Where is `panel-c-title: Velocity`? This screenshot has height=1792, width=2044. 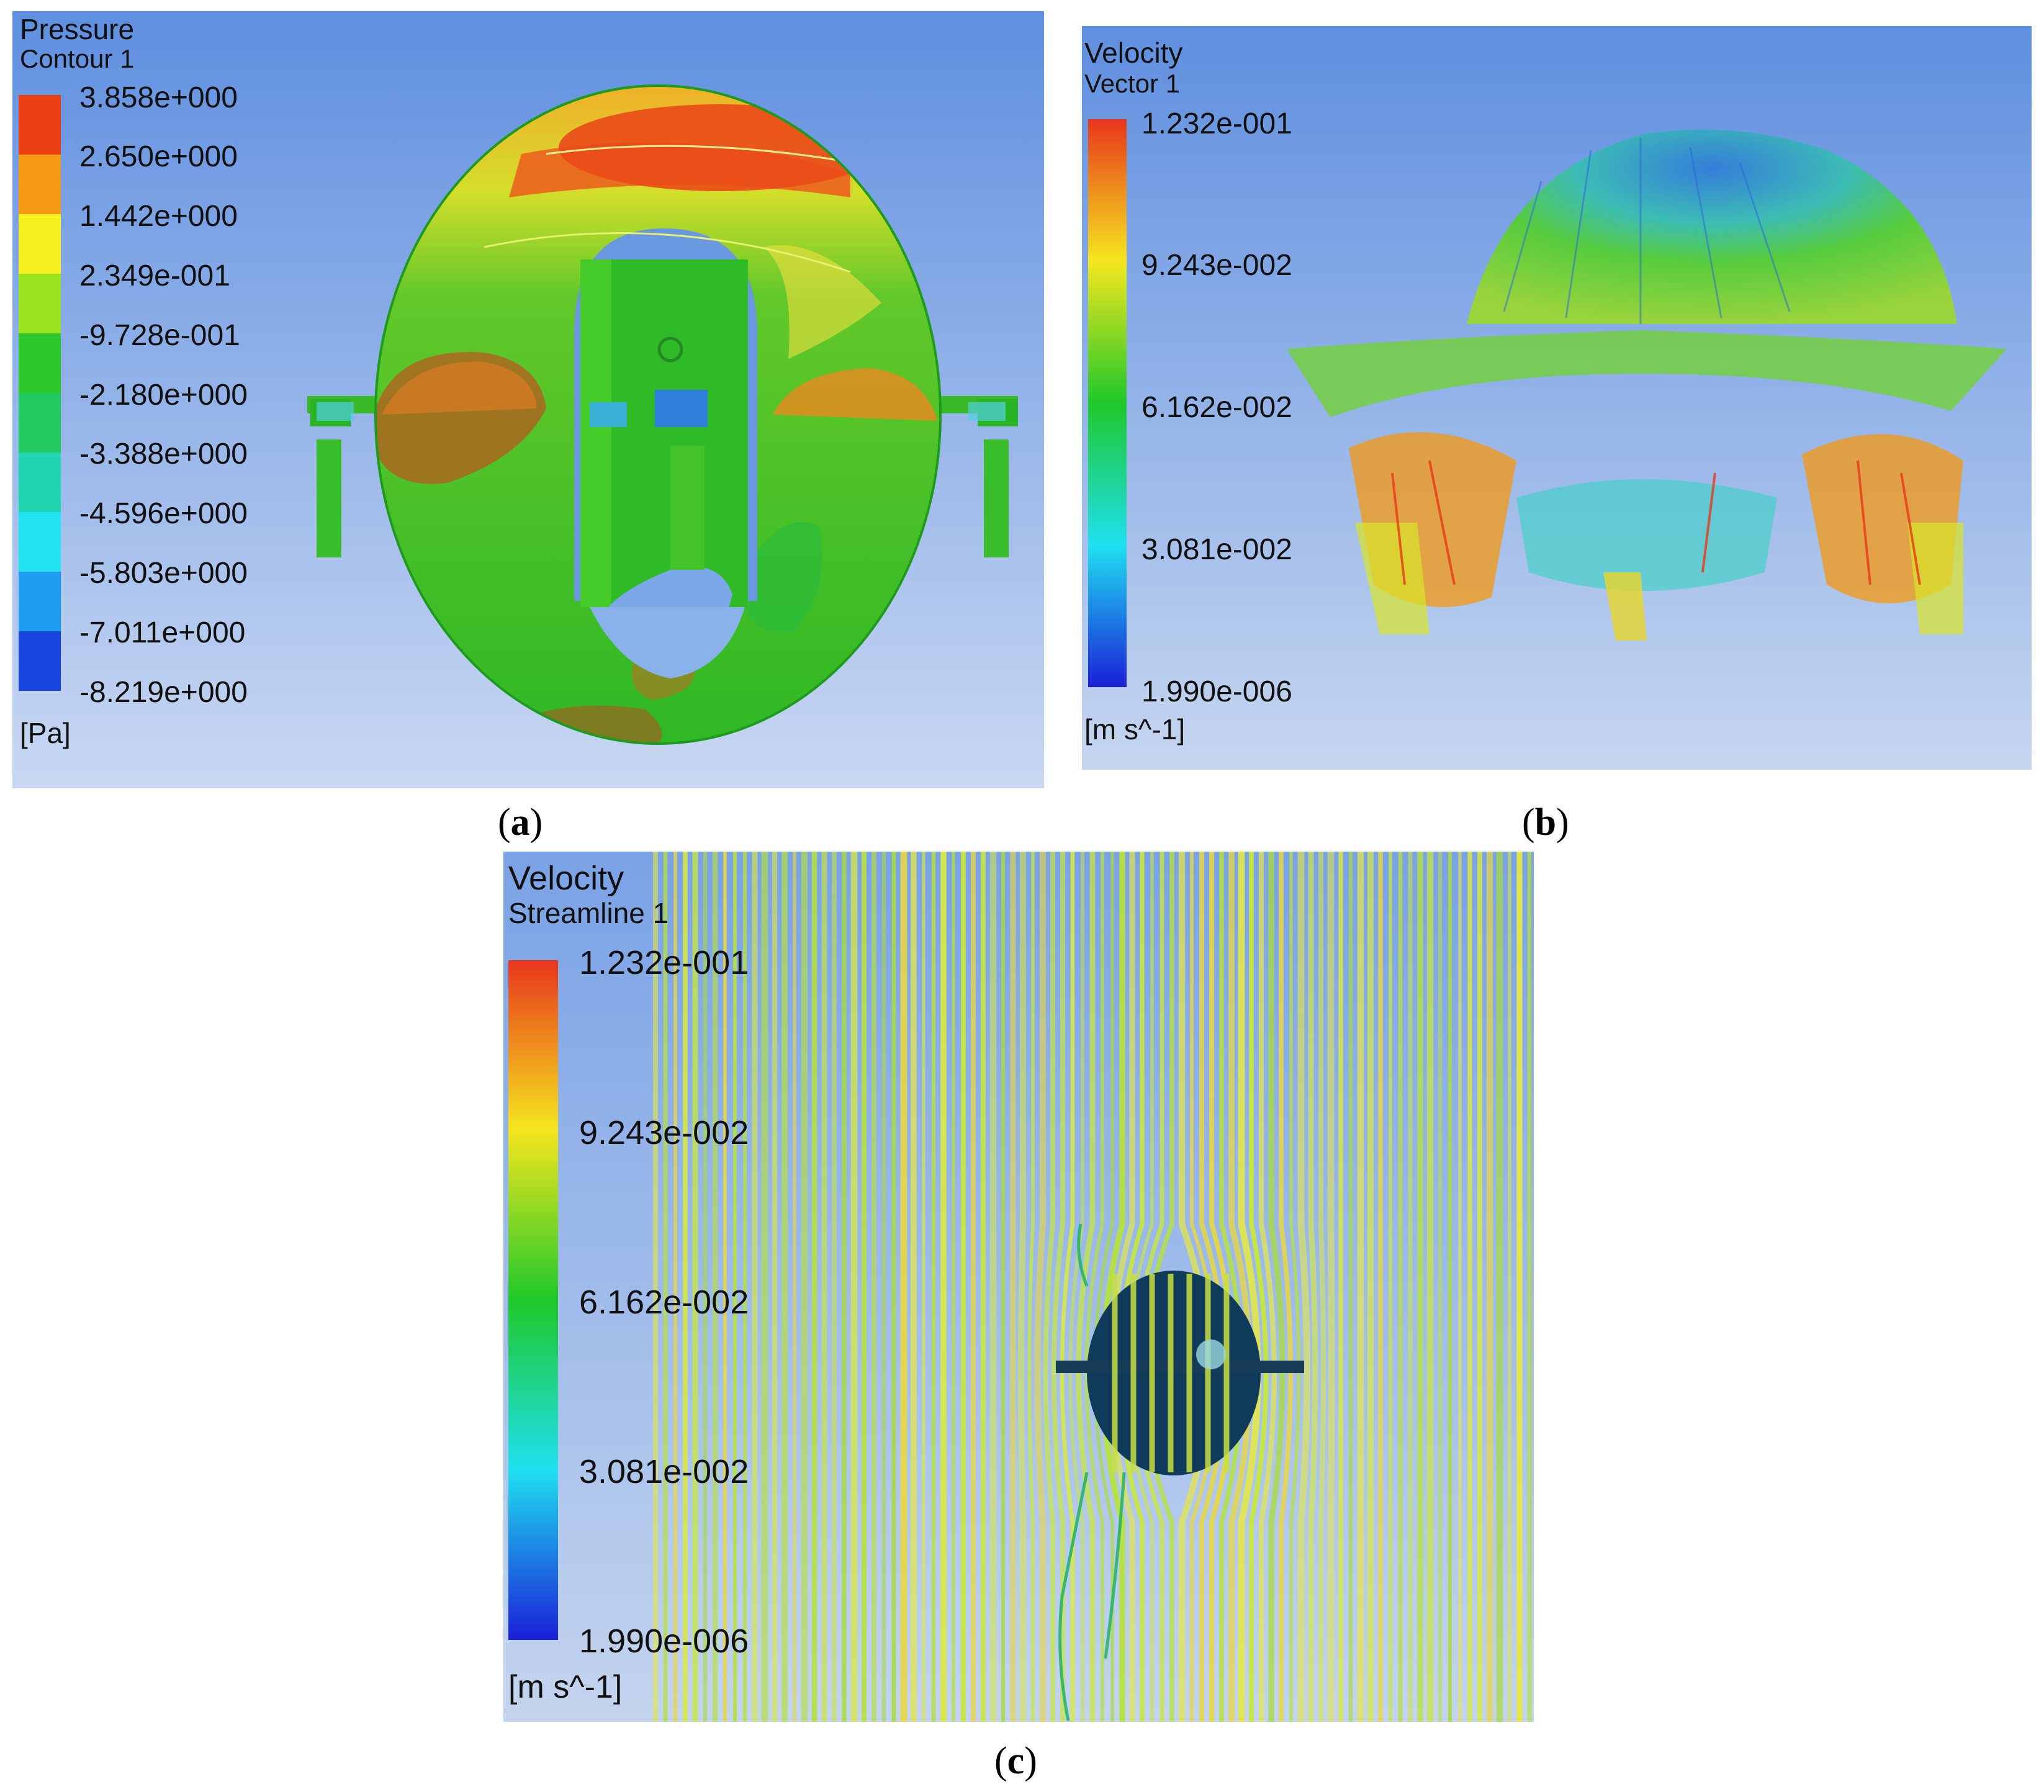
panel-c-title: Velocity is located at coordinates (566, 878).